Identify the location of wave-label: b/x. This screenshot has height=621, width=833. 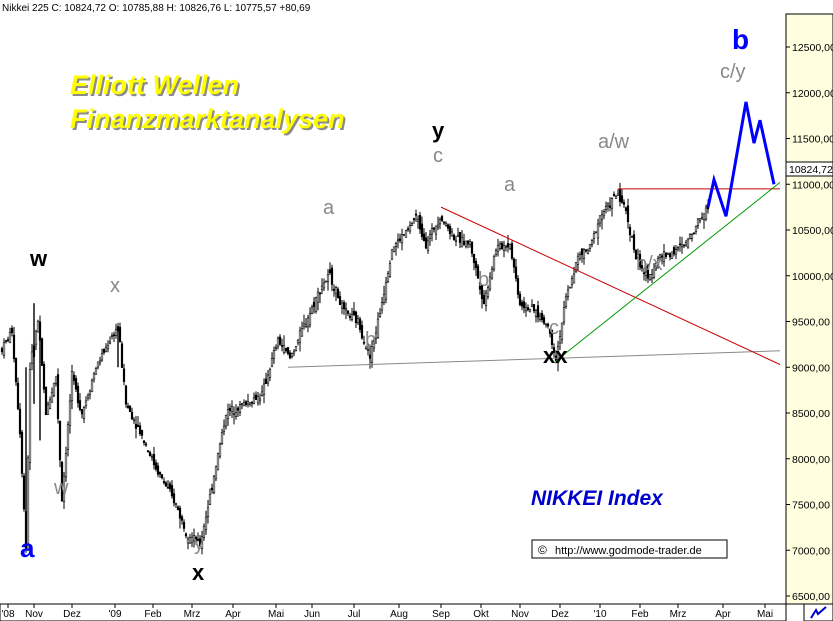
(649, 264).